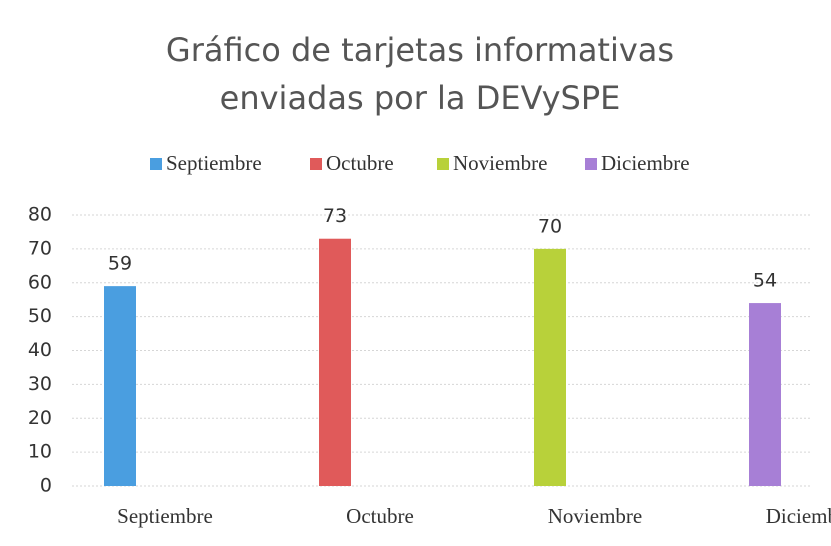 The image size is (831, 546). What do you see at coordinates (420, 50) in the screenshot?
I see `chart-title: Gráfico de tarjetas informativas` at bounding box center [420, 50].